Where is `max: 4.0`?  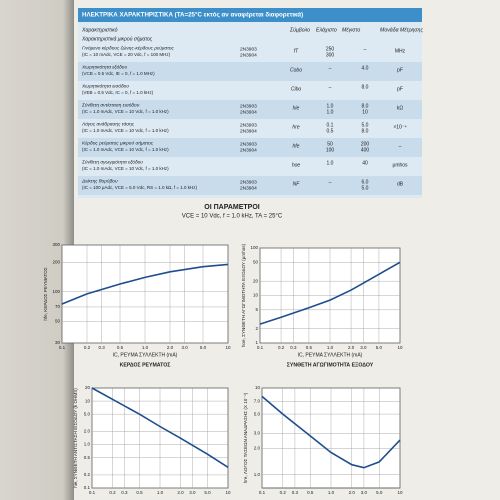 max: 4.0 is located at coordinates (365, 68).